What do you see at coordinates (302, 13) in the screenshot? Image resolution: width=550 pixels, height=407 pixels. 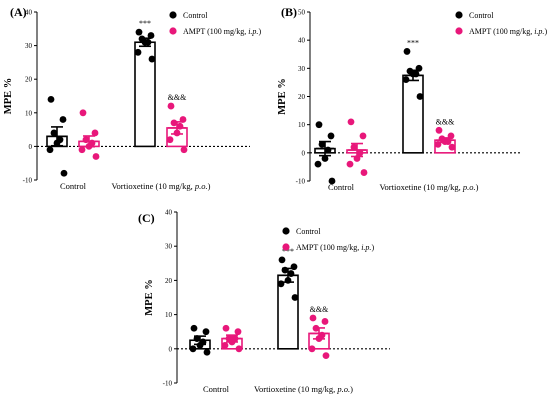 I see `y-tick-label: 50` at bounding box center [302, 13].